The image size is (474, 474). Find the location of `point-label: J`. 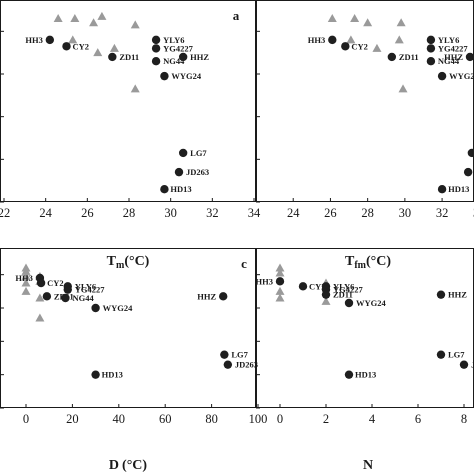

point-label: J is located at coordinates (472, 365).